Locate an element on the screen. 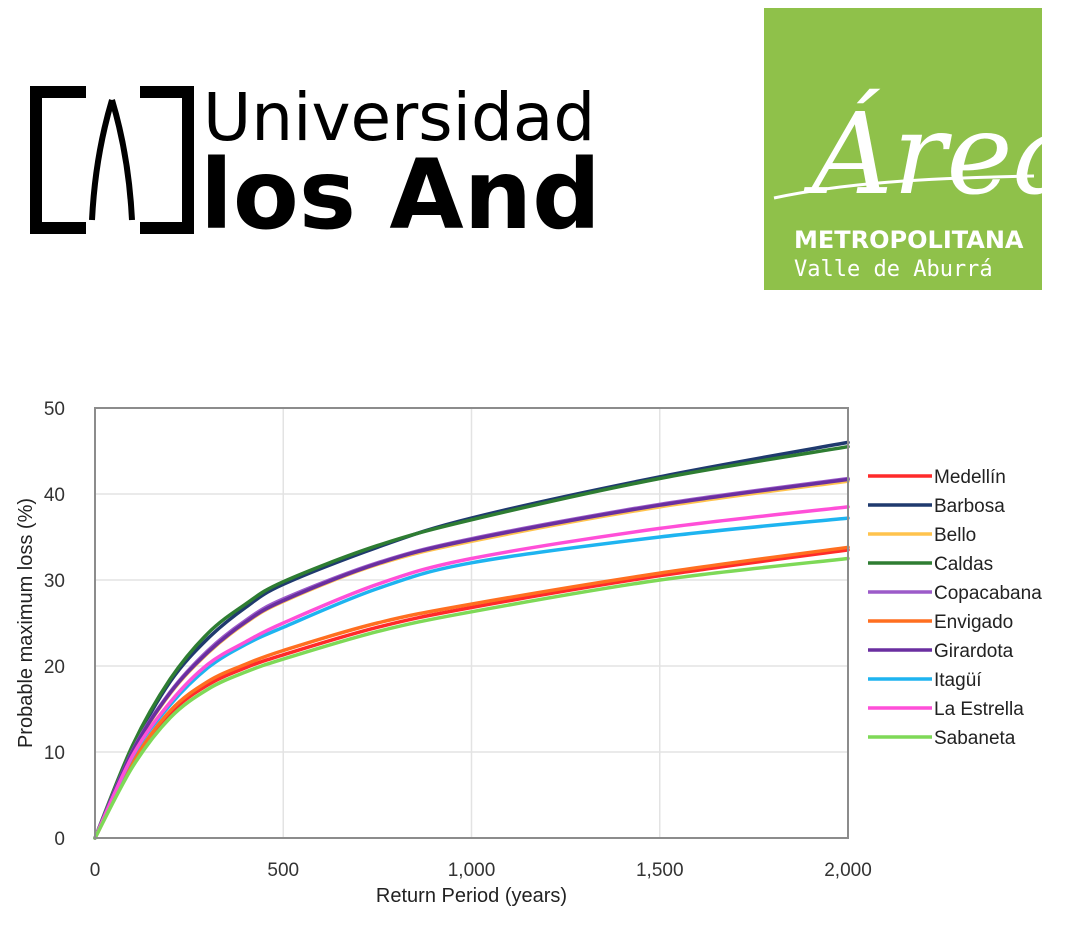  area-logo-swoosh is located at coordinates (904, 187).